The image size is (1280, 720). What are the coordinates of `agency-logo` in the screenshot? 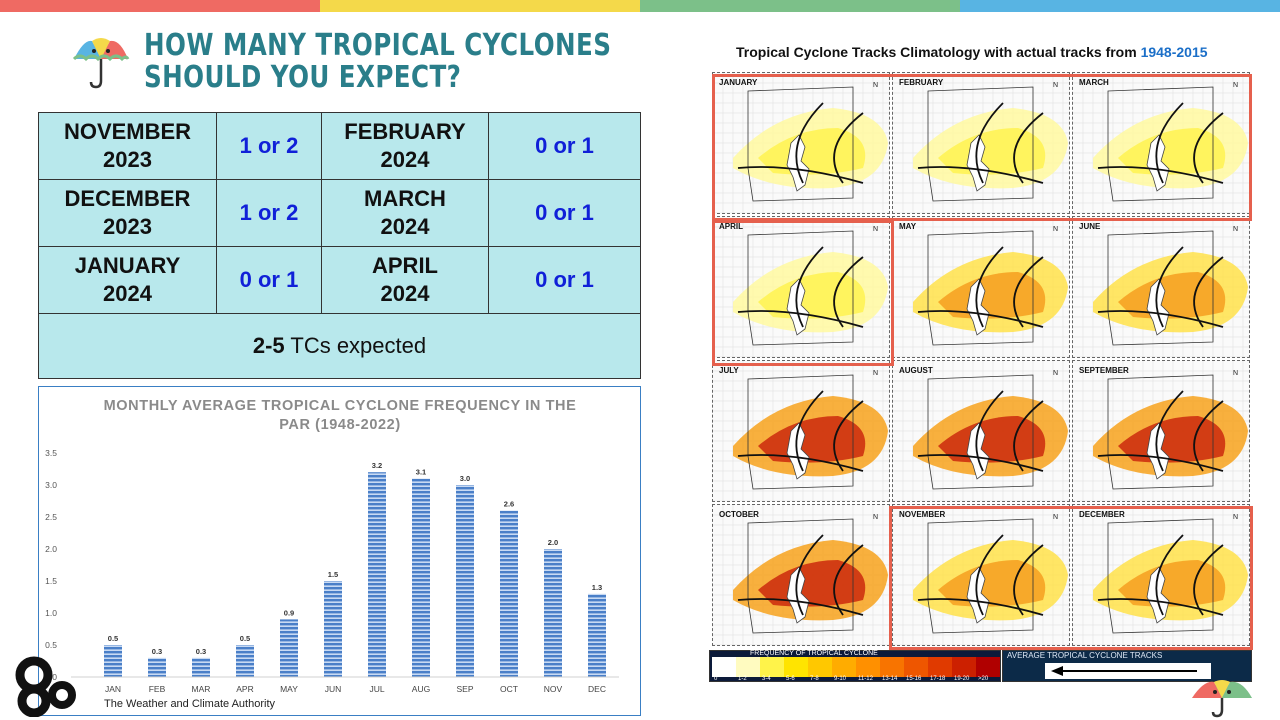 It's located at (45, 686).